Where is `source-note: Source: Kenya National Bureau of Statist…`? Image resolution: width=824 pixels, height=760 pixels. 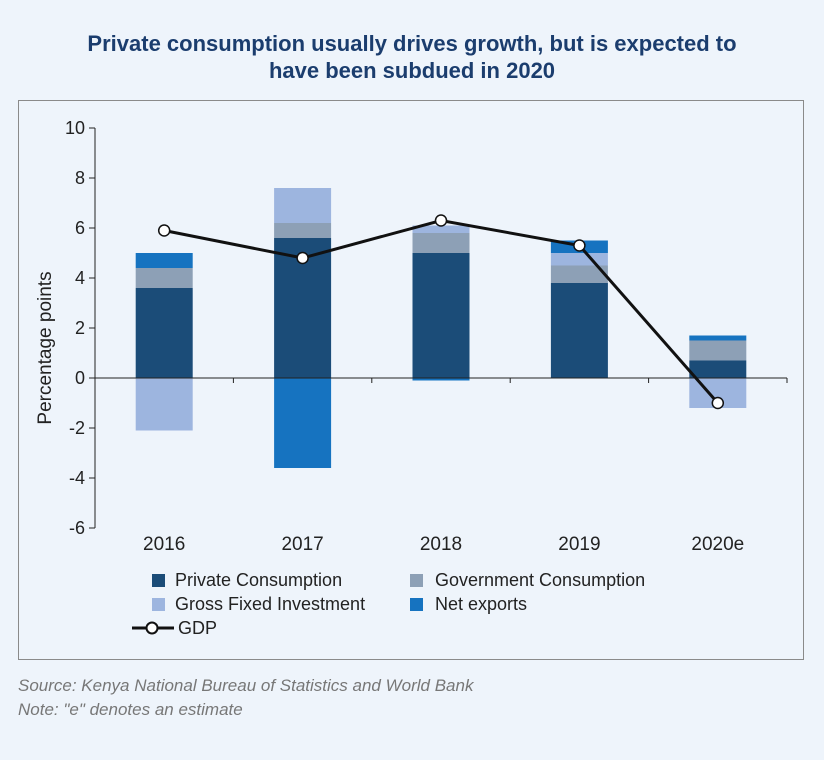 source-note: Source: Kenya National Bureau of Statist… is located at coordinates (245, 698).